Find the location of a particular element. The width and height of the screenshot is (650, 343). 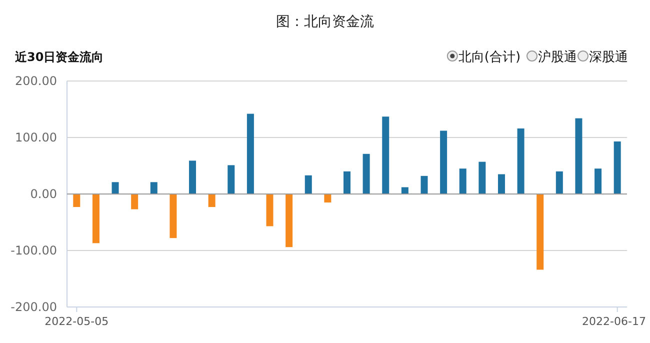

x-tick-label: 2022-06-17 is located at coordinates (614, 321).